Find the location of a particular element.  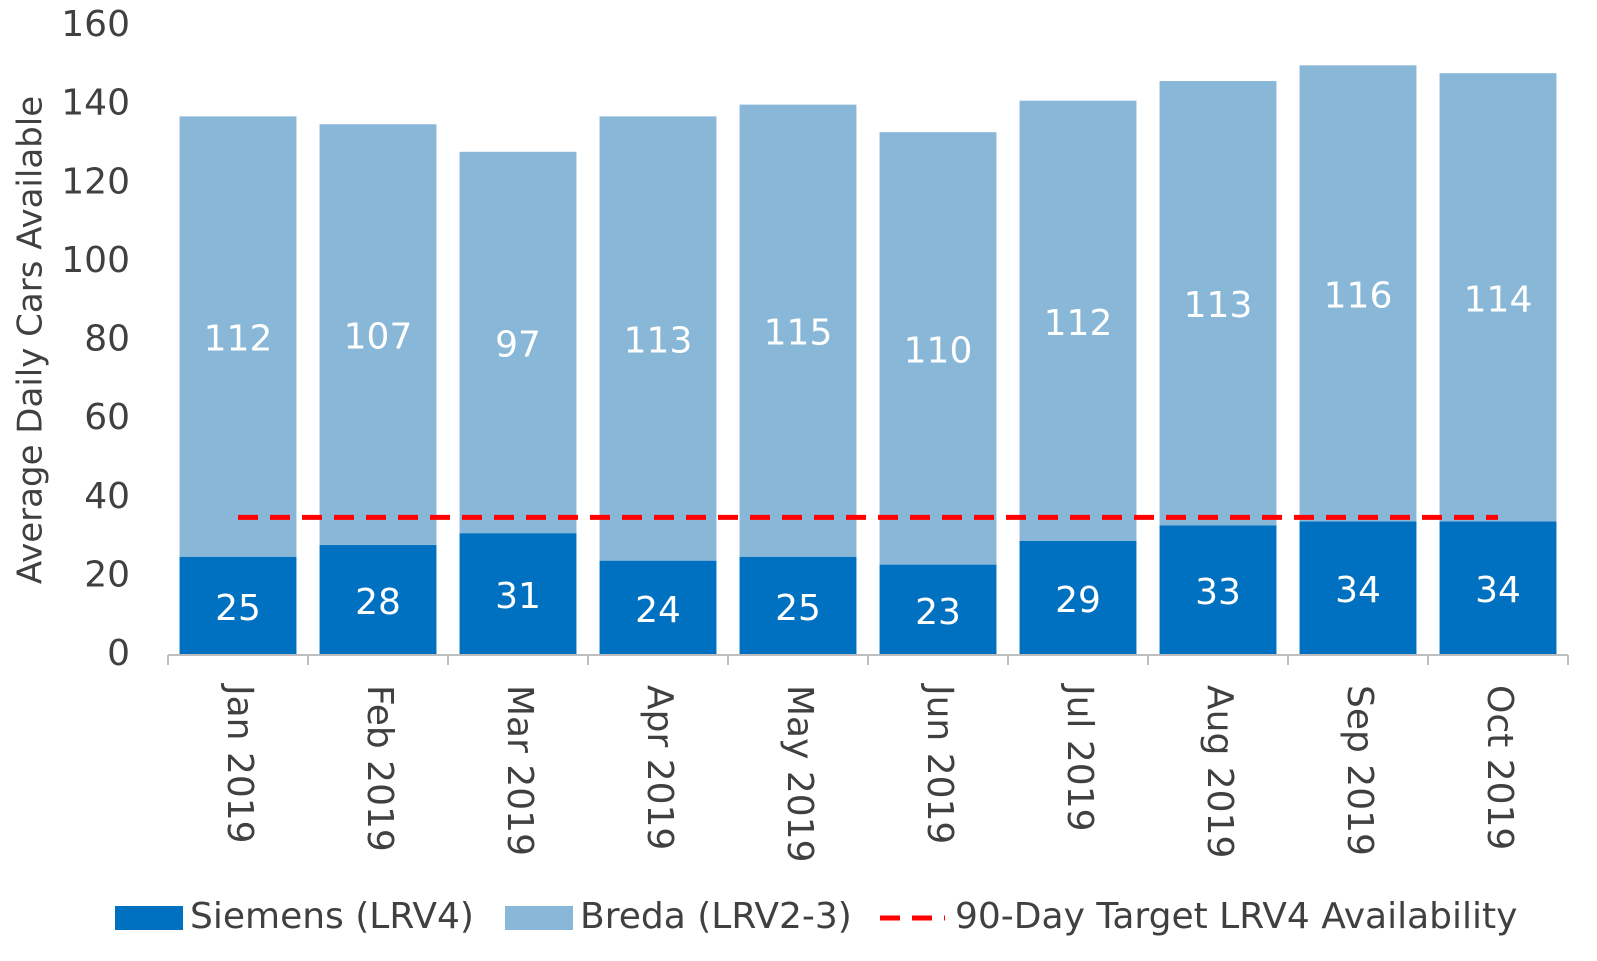

y-tick-label: 60 is located at coordinates (107, 417).